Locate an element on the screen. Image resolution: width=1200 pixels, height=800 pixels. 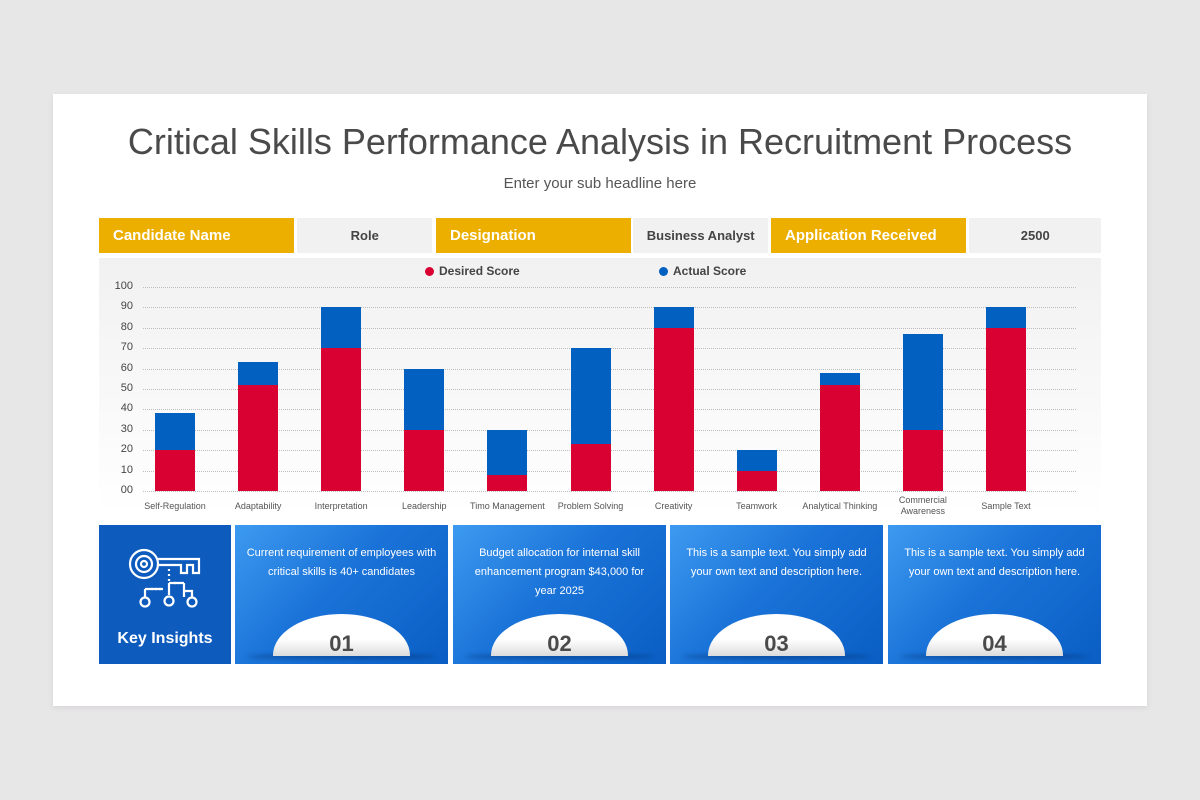
y-axis-tick: 10 is located at coordinates (126, 469).